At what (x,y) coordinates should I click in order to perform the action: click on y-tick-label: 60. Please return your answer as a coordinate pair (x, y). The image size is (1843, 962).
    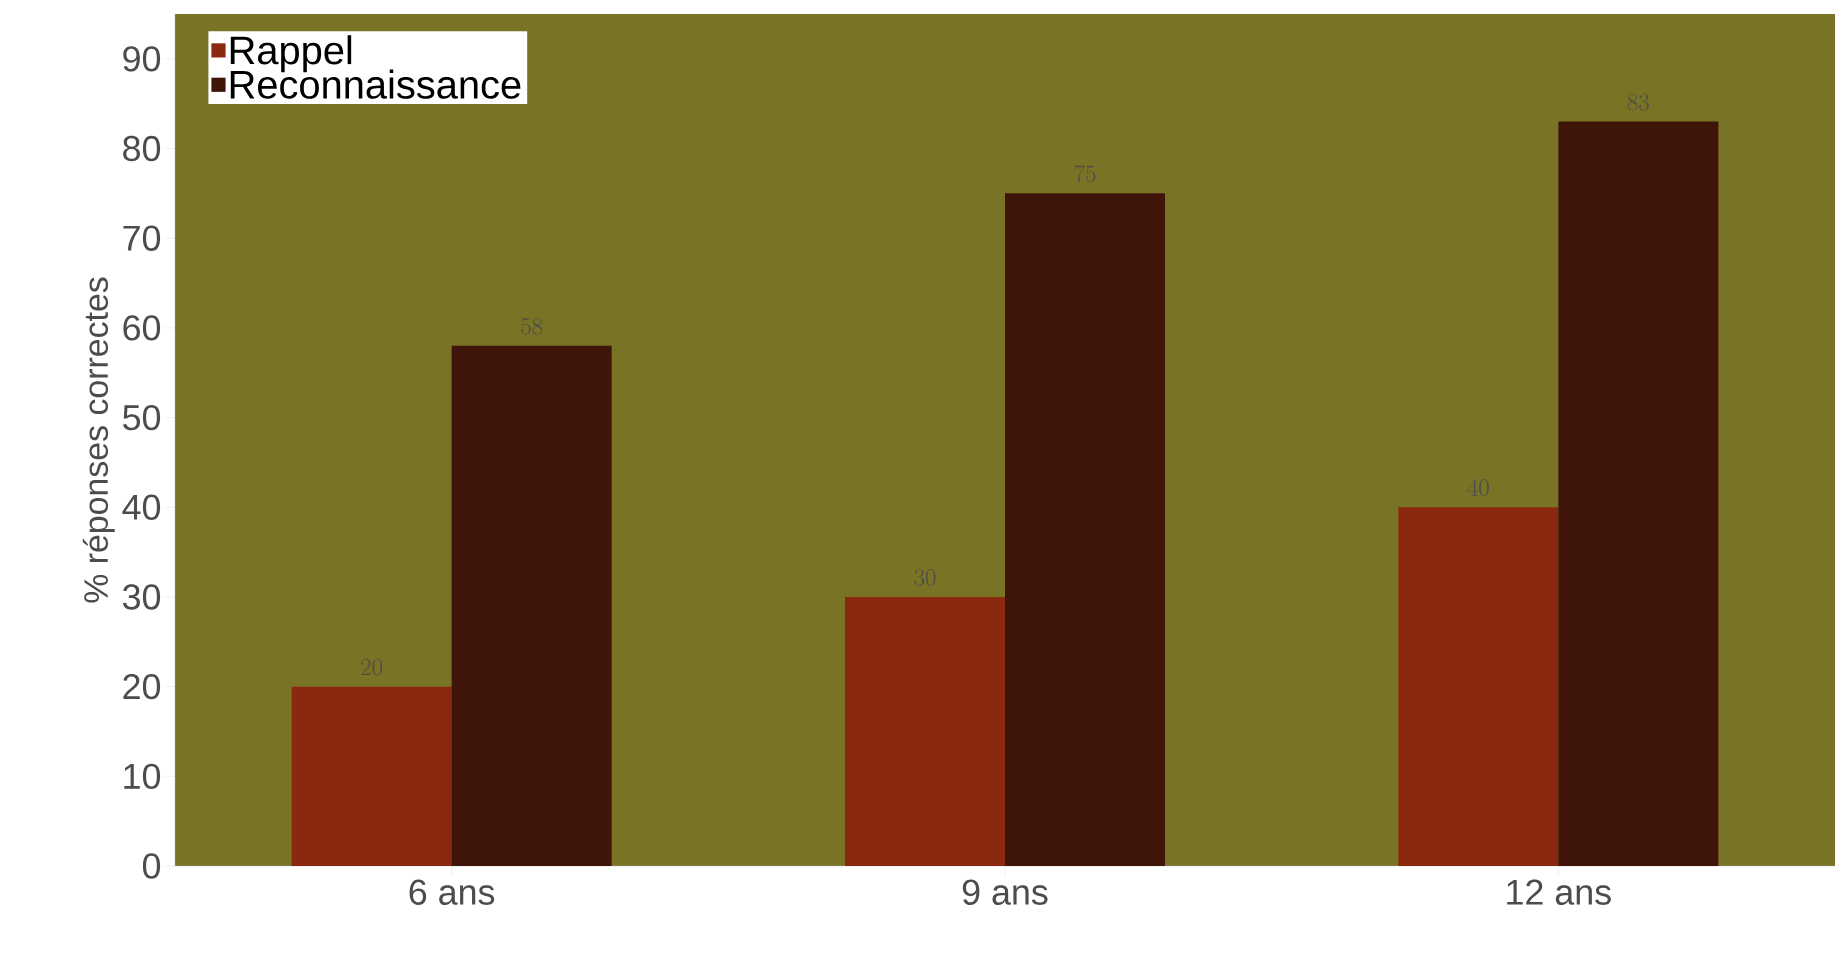
    Looking at the image, I should click on (142, 328).